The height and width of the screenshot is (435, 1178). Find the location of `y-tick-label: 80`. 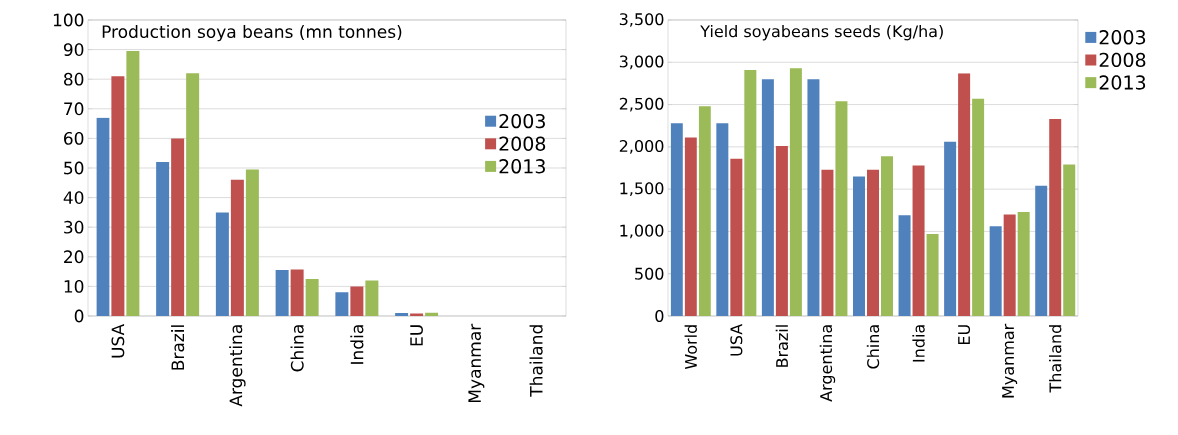

y-tick-label: 80 is located at coordinates (74, 79).